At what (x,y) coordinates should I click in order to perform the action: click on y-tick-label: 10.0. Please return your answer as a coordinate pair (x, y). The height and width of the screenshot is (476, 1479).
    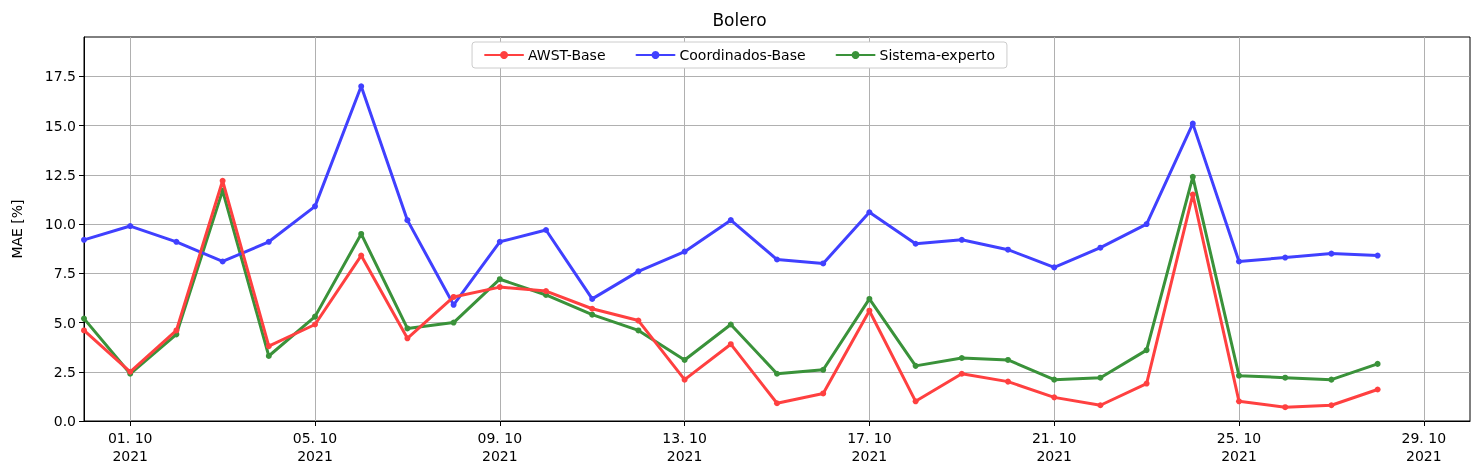
    Looking at the image, I should click on (60, 224).